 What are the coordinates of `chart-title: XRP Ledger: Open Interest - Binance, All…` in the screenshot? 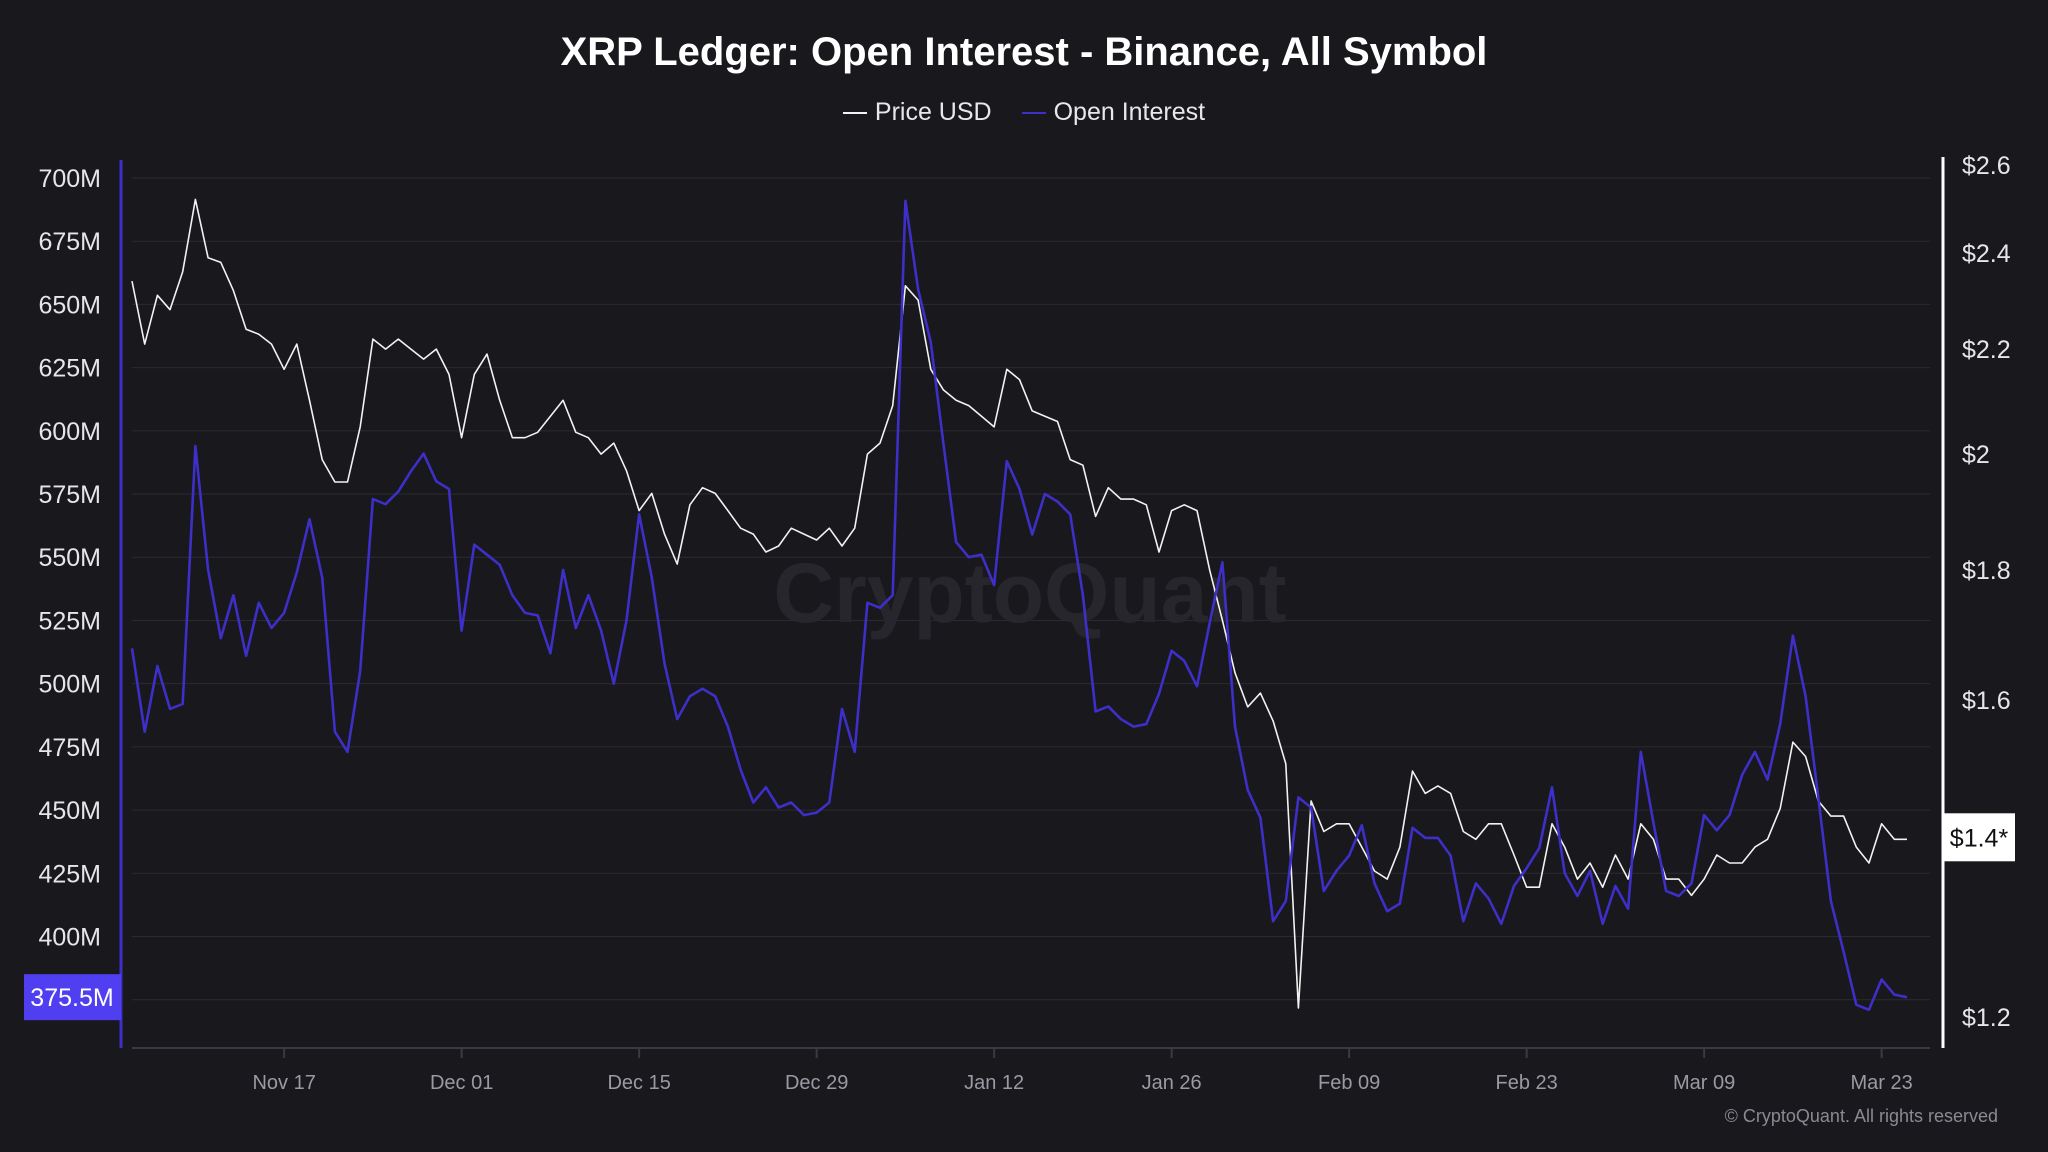 It's located at (1024, 52).